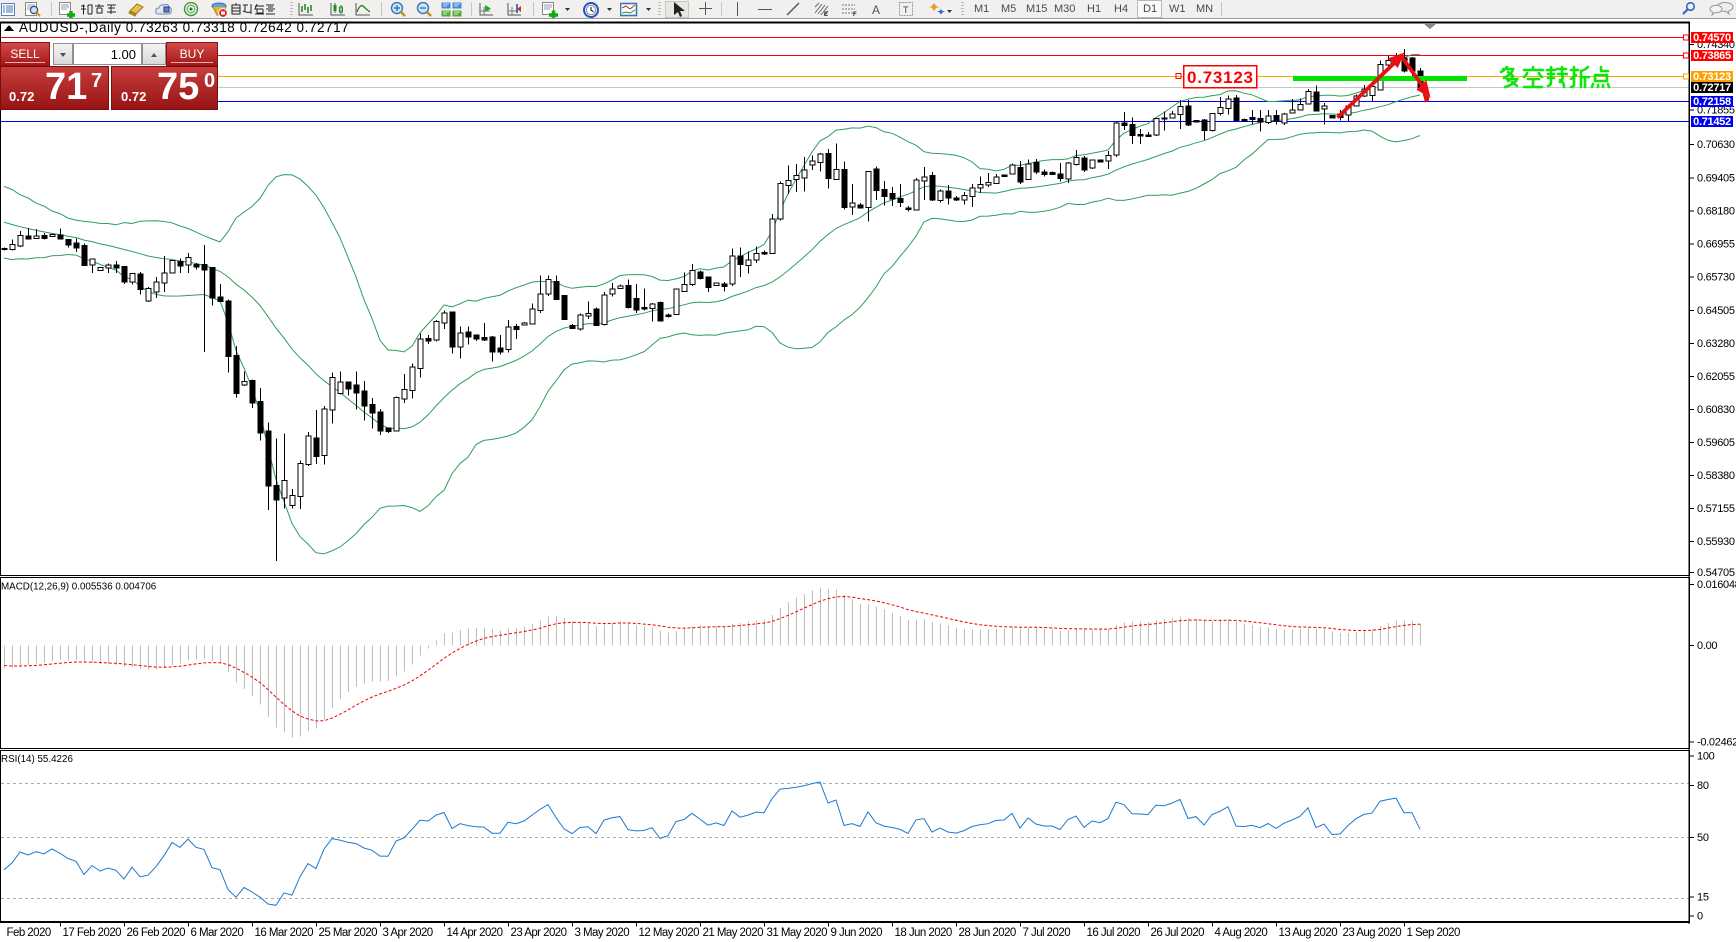 Image resolution: width=1736 pixels, height=942 pixels. I want to click on svg-text: 23 Aug 2020, so click(1372, 933).